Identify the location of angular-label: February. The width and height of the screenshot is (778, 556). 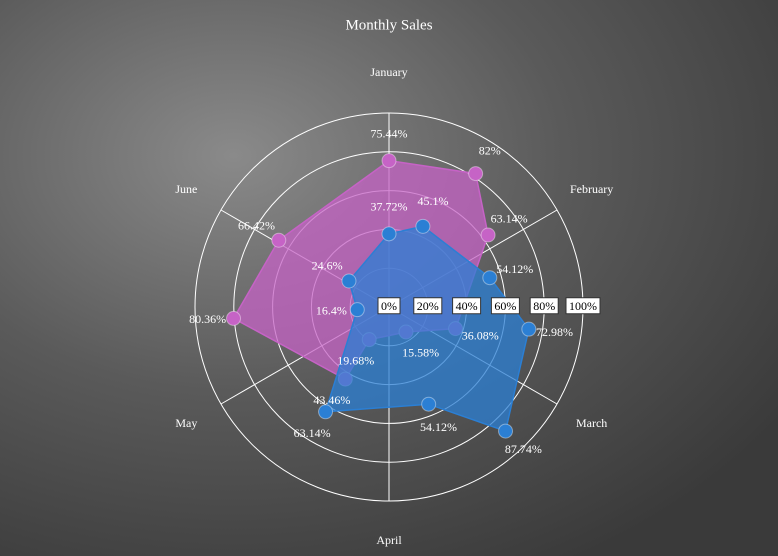
(591, 189).